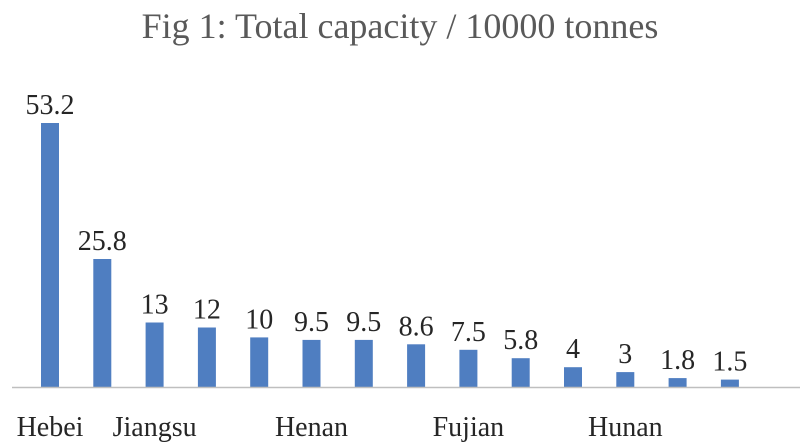  I want to click on data-label-6: 9.5, so click(363, 322).